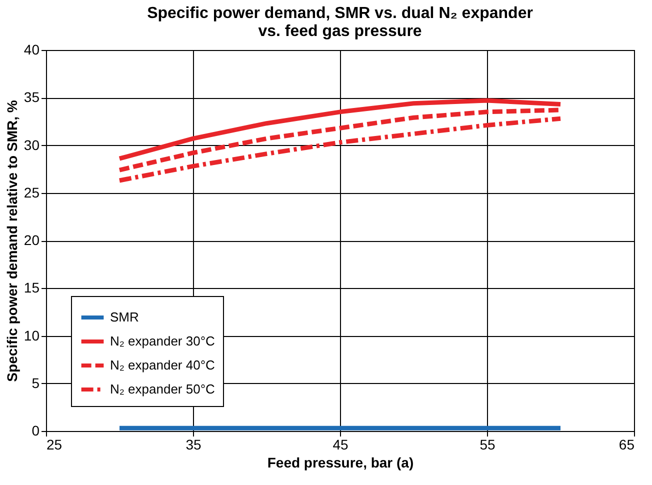  What do you see at coordinates (162, 365) in the screenshot?
I see `legend-label: N₂ expander 40°C` at bounding box center [162, 365].